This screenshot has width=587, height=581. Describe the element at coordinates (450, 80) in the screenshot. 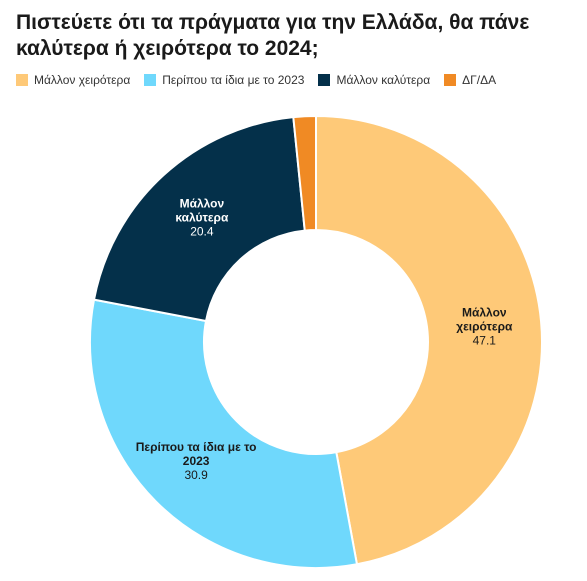

I see `legend-swatch-dk-na` at that location.